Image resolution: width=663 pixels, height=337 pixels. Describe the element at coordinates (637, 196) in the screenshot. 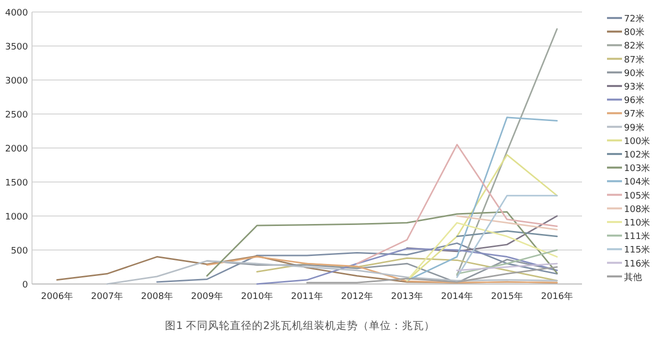

I see `legend-label: 105米` at that location.